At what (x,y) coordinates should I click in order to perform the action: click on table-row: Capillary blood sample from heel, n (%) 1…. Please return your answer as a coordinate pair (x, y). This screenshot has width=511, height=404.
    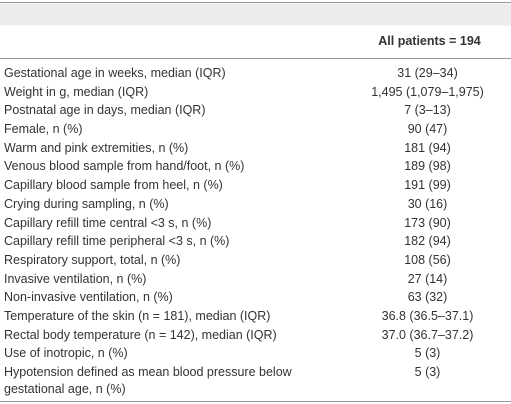
    Looking at the image, I should click on (255, 186).